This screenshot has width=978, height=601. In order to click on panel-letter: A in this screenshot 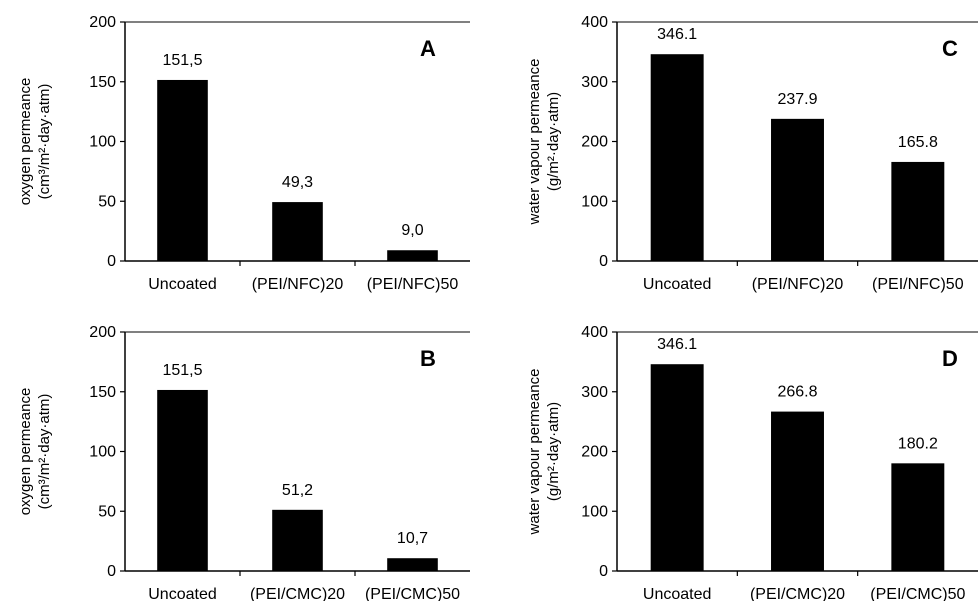, I will do `click(428, 48)`.